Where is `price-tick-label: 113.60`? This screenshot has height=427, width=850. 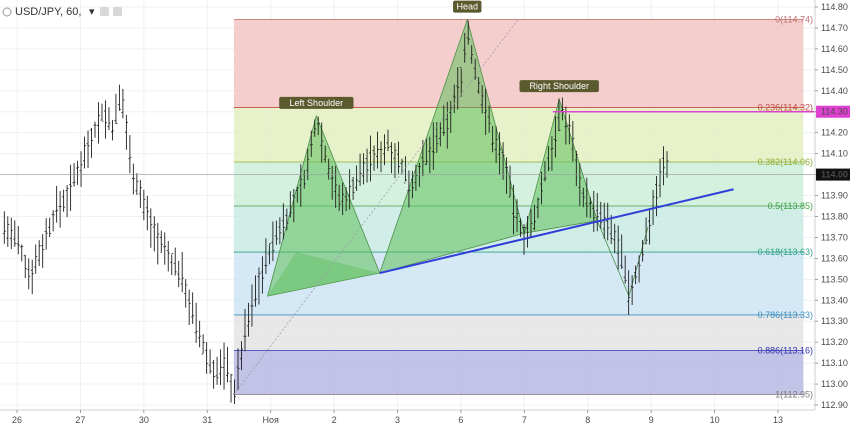
price-tick-label: 113.60 is located at coordinates (834, 258).